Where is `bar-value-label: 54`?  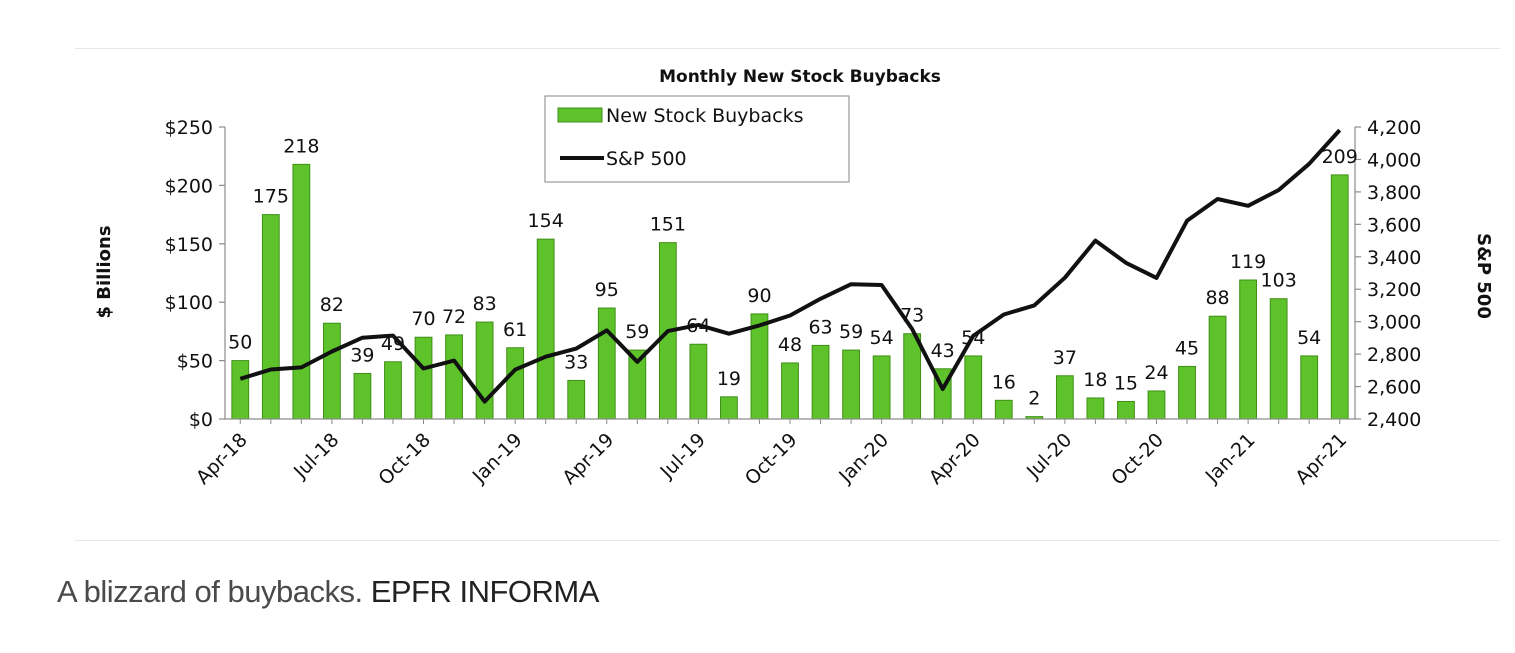 bar-value-label: 54 is located at coordinates (882, 338).